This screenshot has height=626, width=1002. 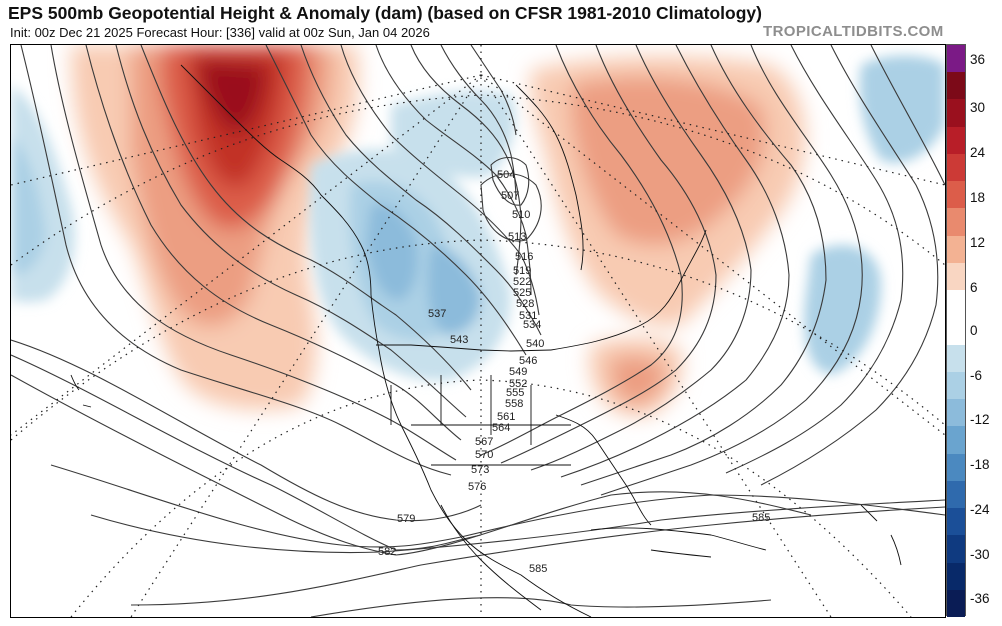 I want to click on contour-label: 519, so click(x=522, y=271).